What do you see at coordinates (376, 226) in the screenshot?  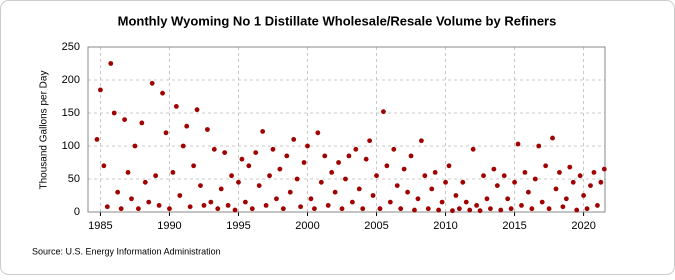 I see `x-tick-label: 2005` at bounding box center [376, 226].